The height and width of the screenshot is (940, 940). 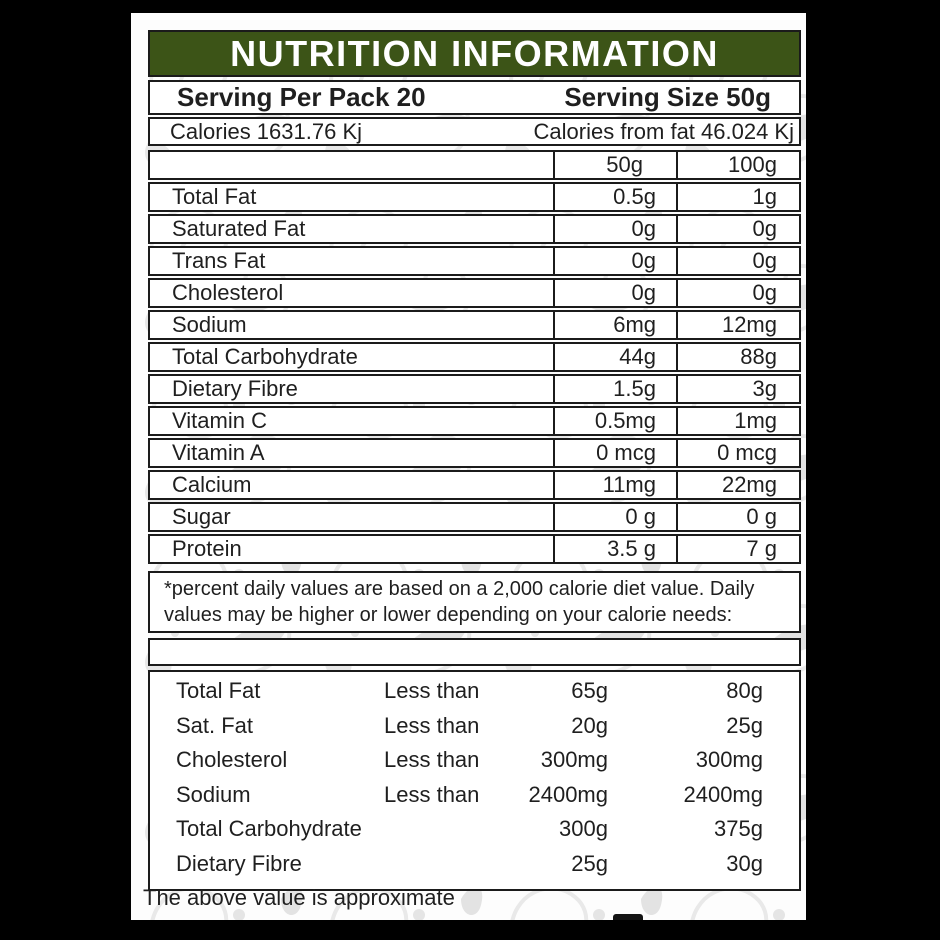 What do you see at coordinates (744, 691) in the screenshot?
I see `daily-value-amount-2: 80g` at bounding box center [744, 691].